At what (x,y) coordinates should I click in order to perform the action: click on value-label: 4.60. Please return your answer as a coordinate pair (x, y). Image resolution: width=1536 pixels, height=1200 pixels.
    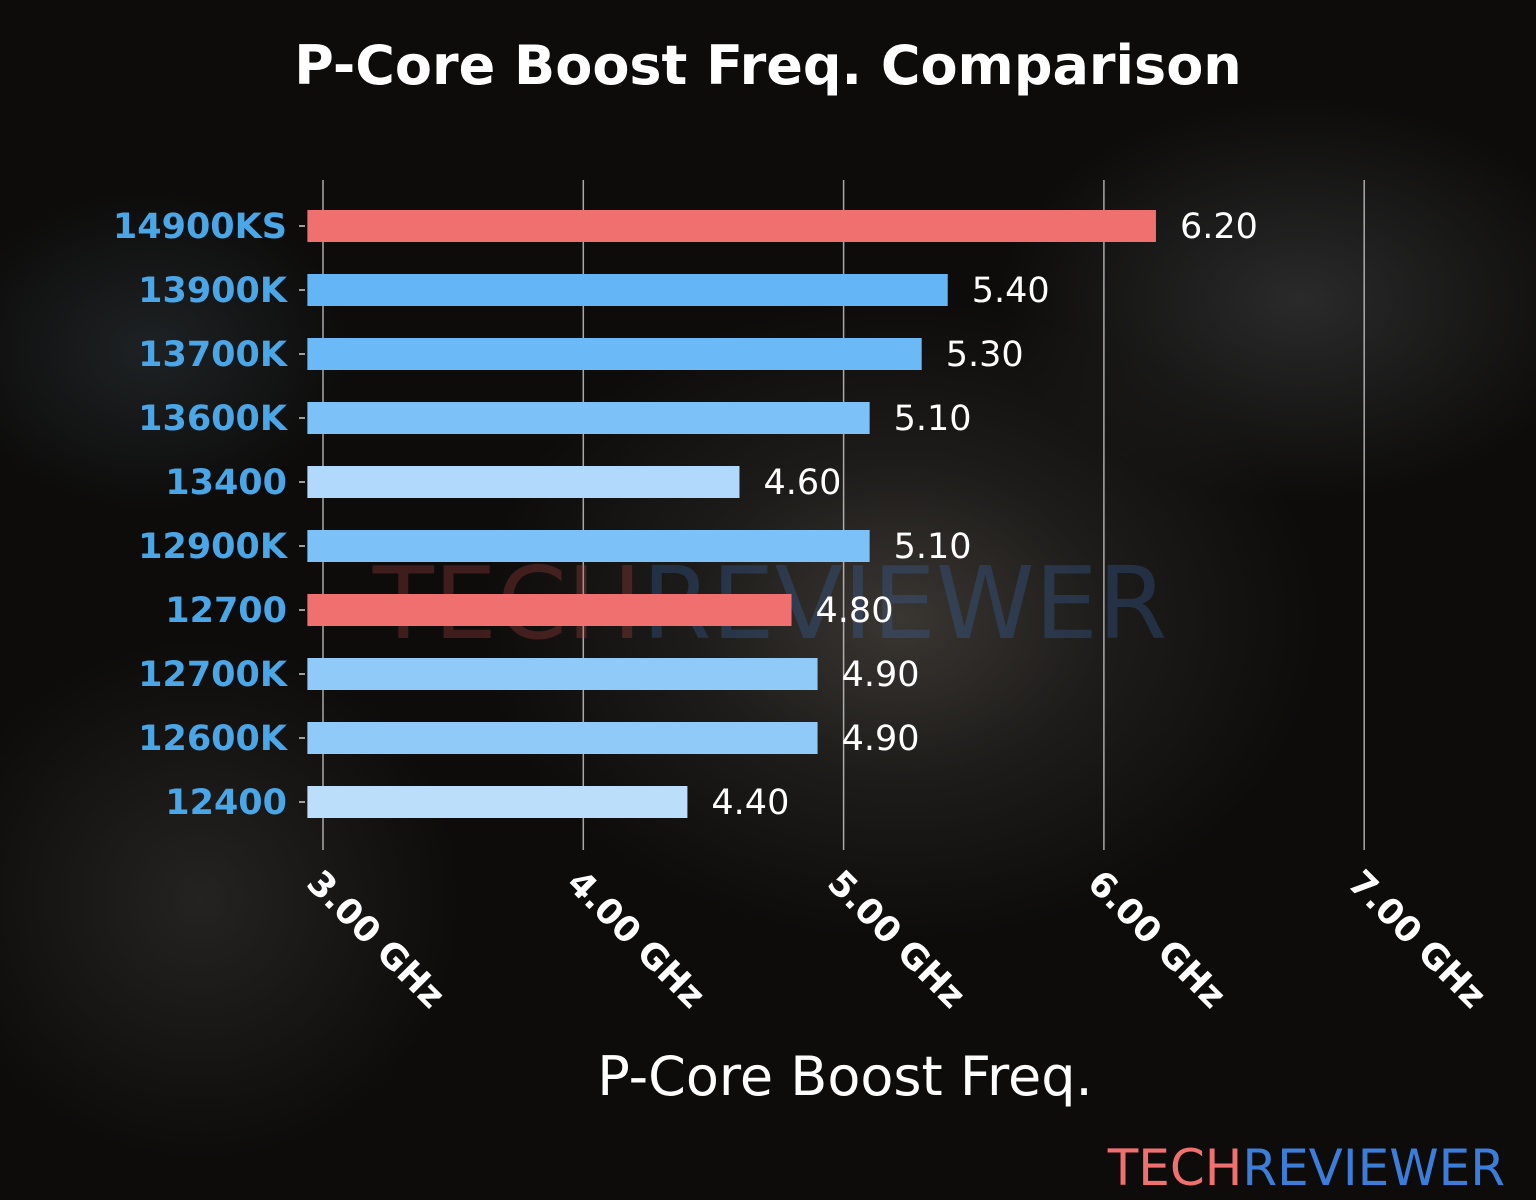
    Looking at the image, I should click on (802, 483).